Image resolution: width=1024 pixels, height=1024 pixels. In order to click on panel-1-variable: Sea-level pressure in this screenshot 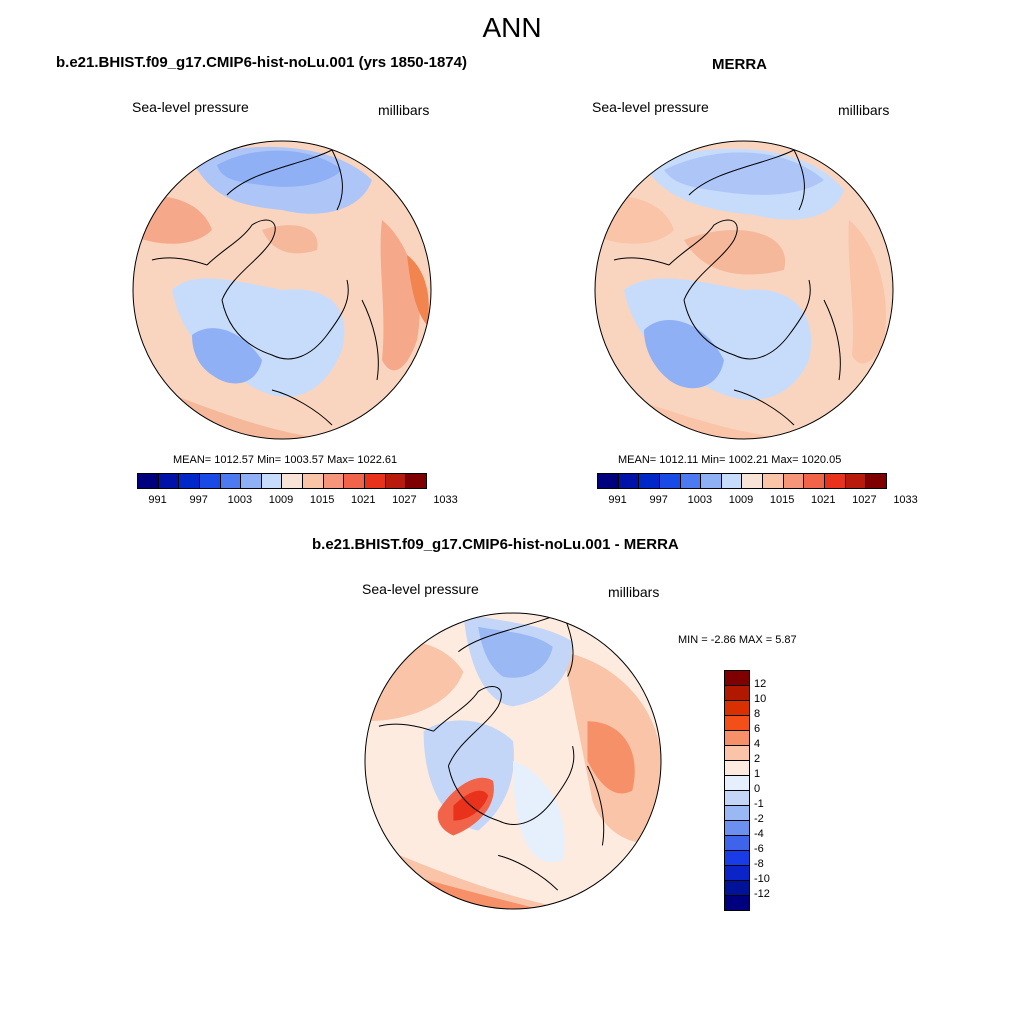, I will do `click(190, 107)`.